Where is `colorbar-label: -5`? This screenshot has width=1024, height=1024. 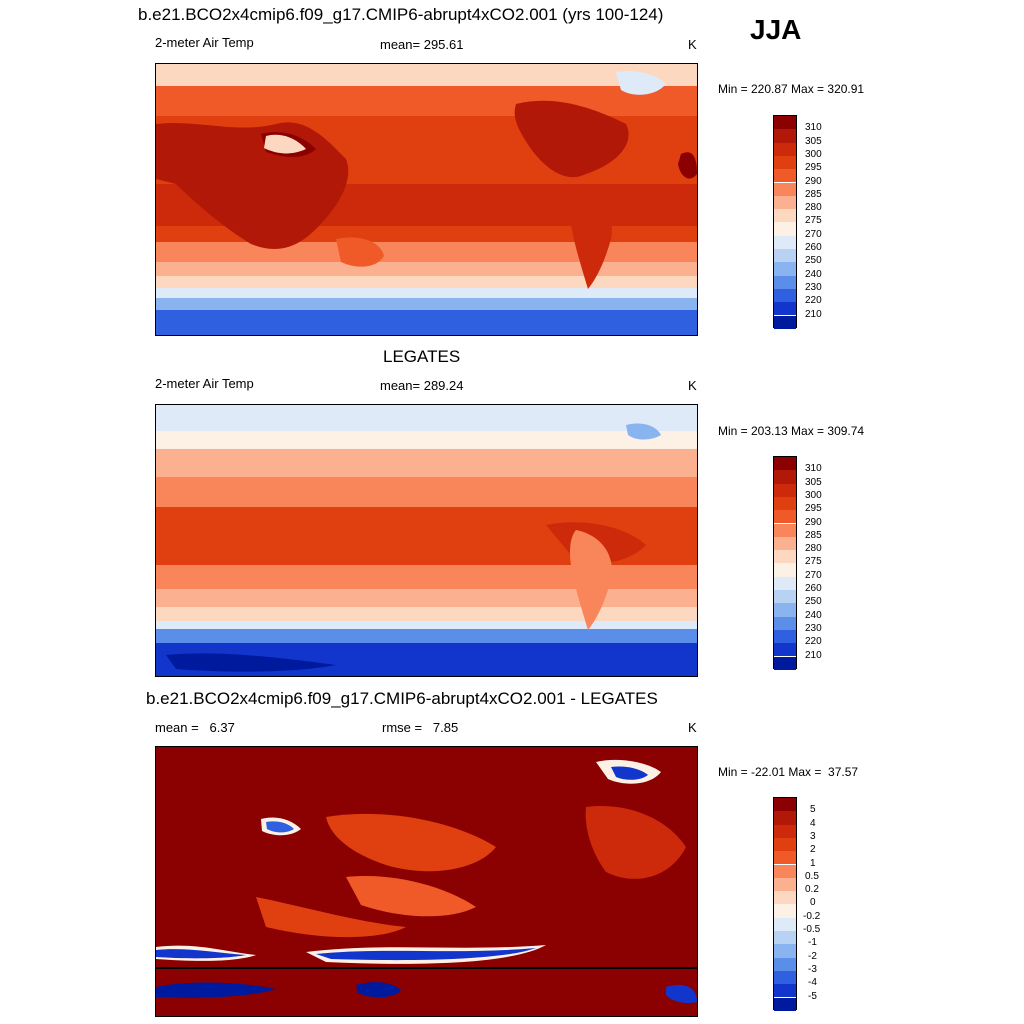
colorbar-label: -5 is located at coordinates (812, 996).